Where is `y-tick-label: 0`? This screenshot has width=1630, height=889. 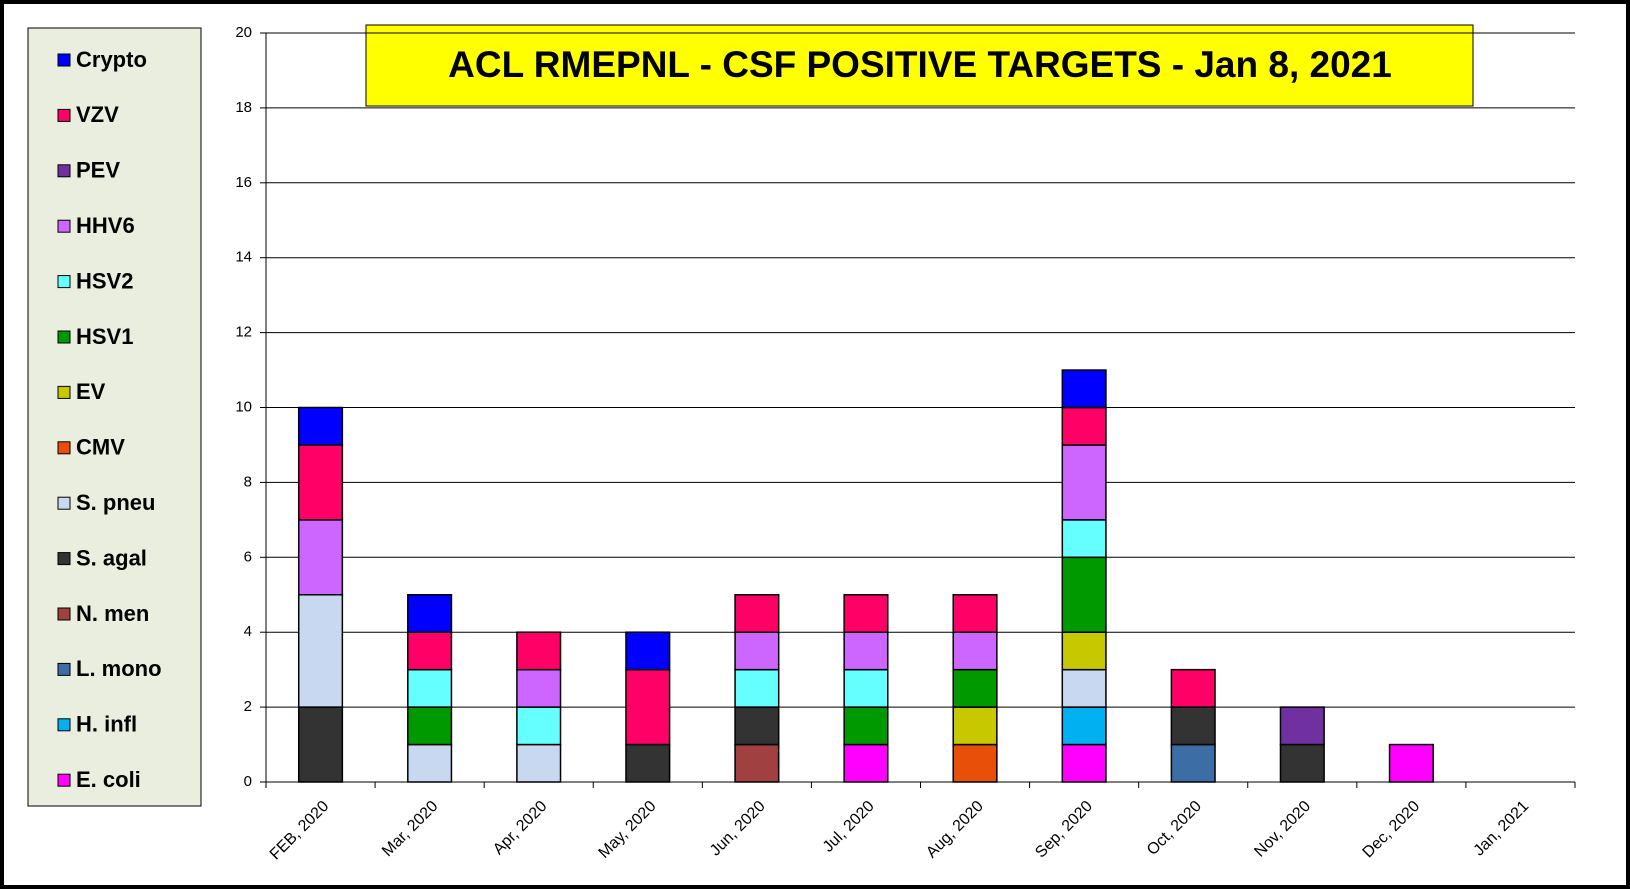 y-tick-label: 0 is located at coordinates (248, 781).